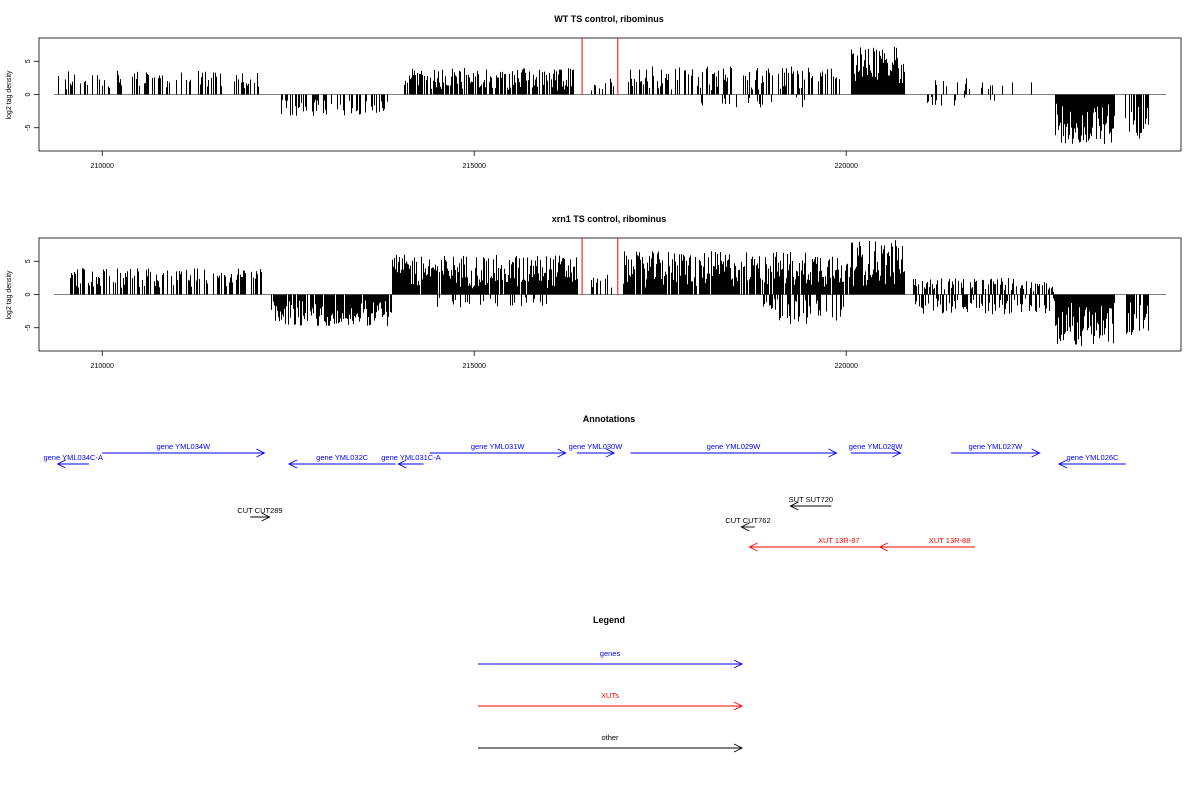 The width and height of the screenshot is (1200, 805). What do you see at coordinates (342, 457) in the screenshot?
I see `feature-label: gene YML032C` at bounding box center [342, 457].